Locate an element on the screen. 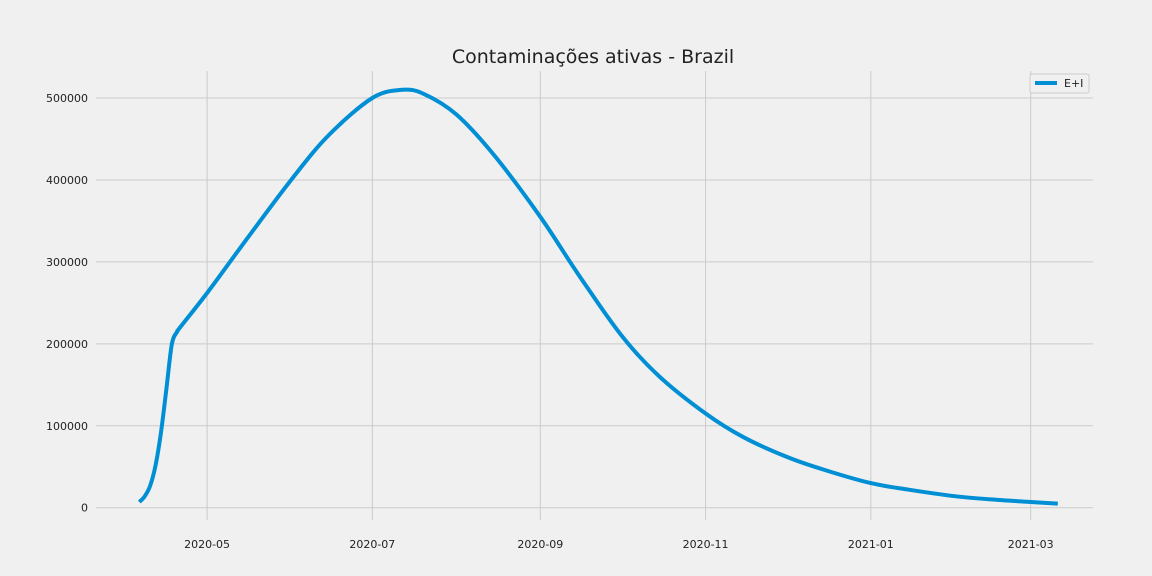  x-tick-label: 2021-03 is located at coordinates (1031, 544).